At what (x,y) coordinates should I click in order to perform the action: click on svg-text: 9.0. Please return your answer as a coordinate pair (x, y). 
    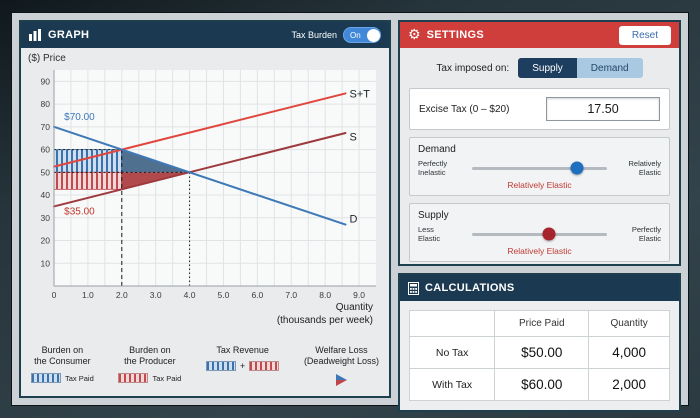
    Looking at the image, I should click on (359, 295).